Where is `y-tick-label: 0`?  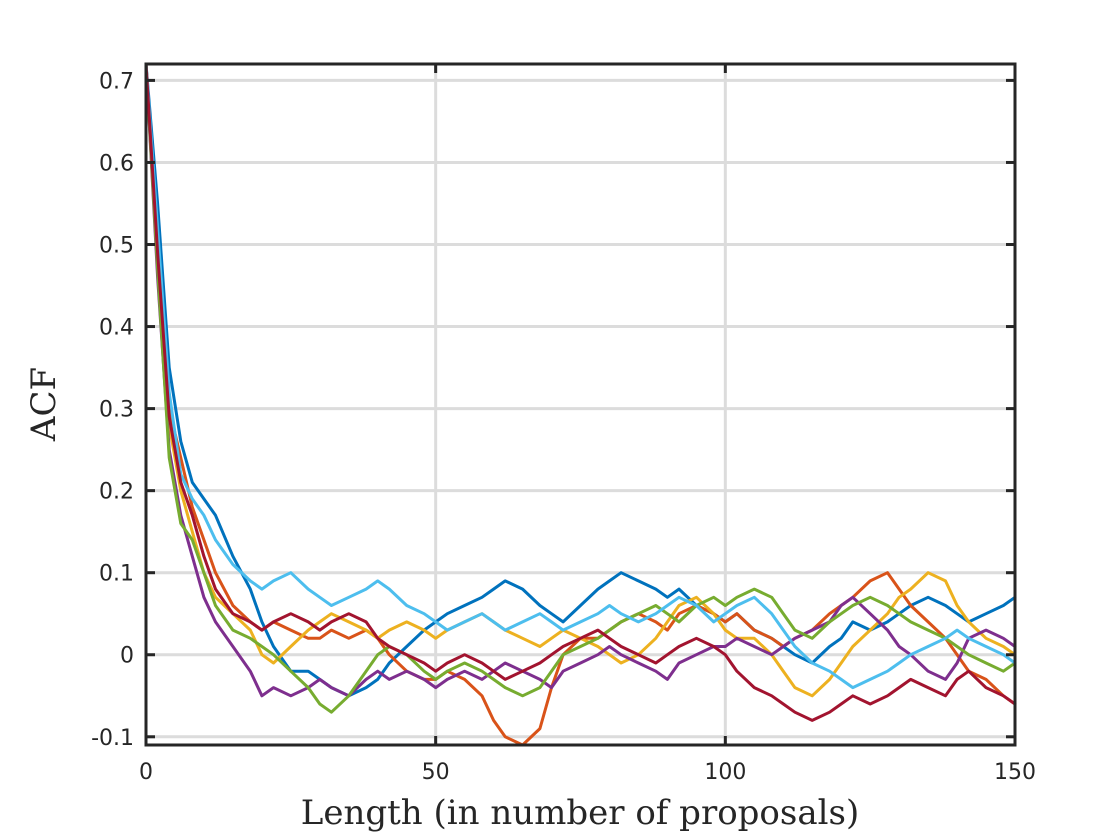
y-tick-label: 0 is located at coordinates (127, 656).